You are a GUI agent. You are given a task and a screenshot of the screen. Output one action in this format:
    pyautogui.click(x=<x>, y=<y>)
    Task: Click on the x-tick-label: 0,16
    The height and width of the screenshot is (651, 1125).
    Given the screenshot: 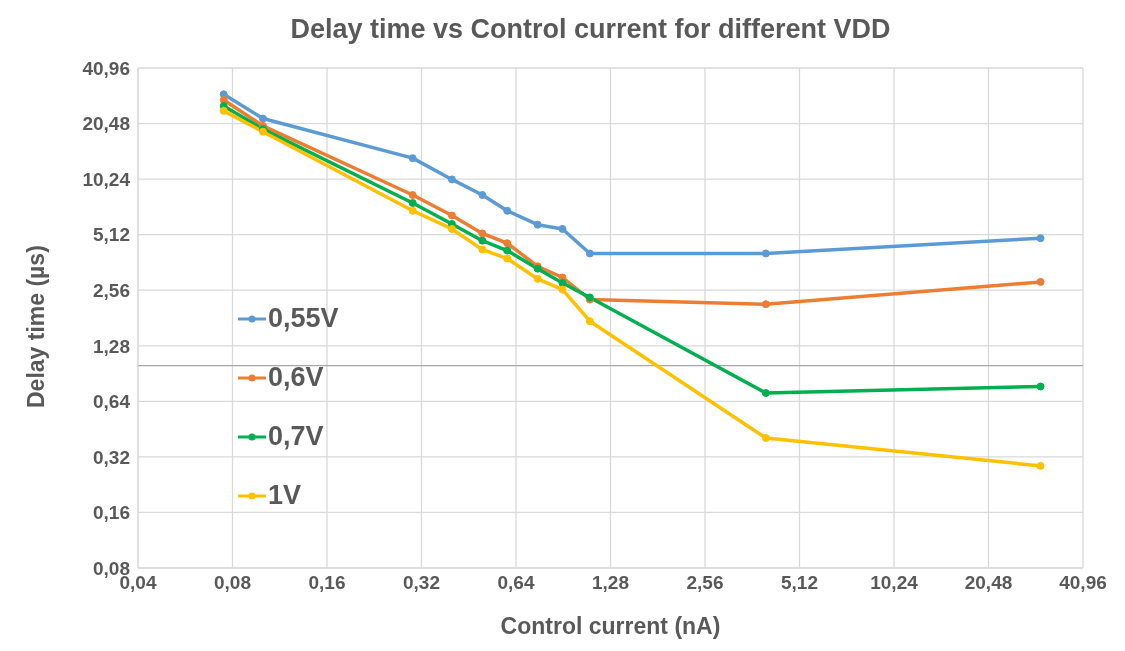 What is the action you would take?
    pyautogui.click(x=327, y=583)
    